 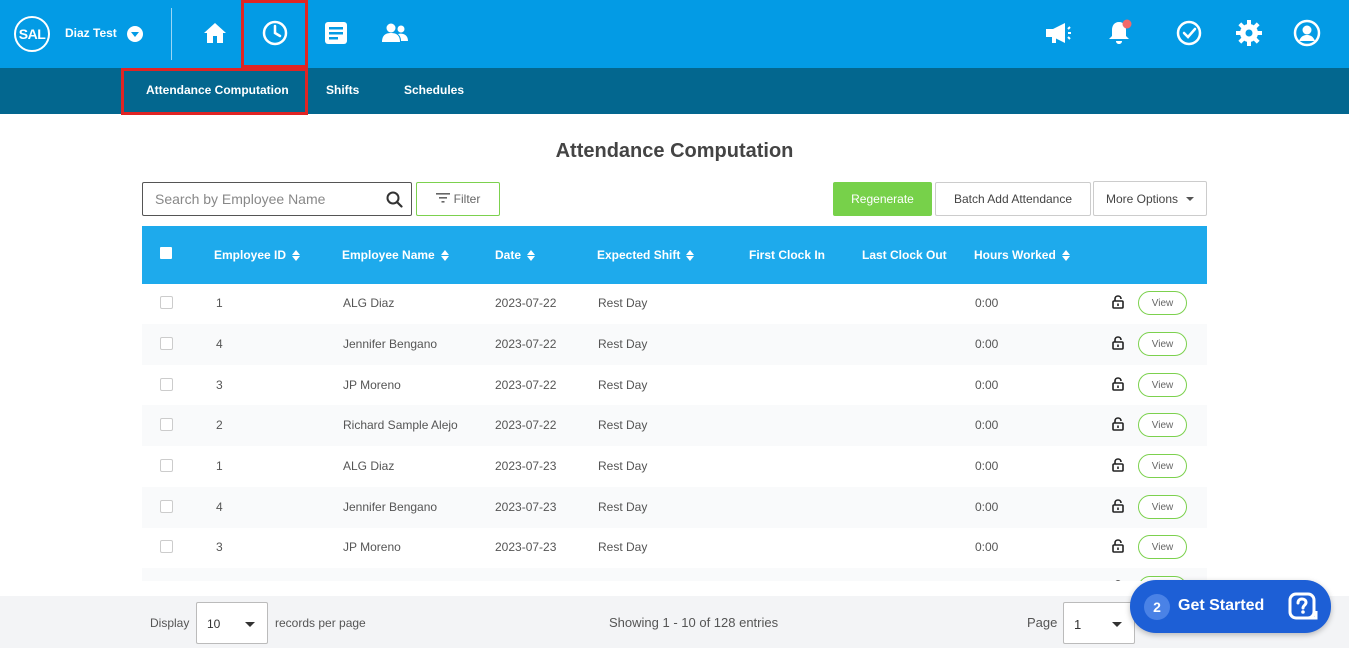 I want to click on cell-date: 2023-07-22, so click(x=526, y=344).